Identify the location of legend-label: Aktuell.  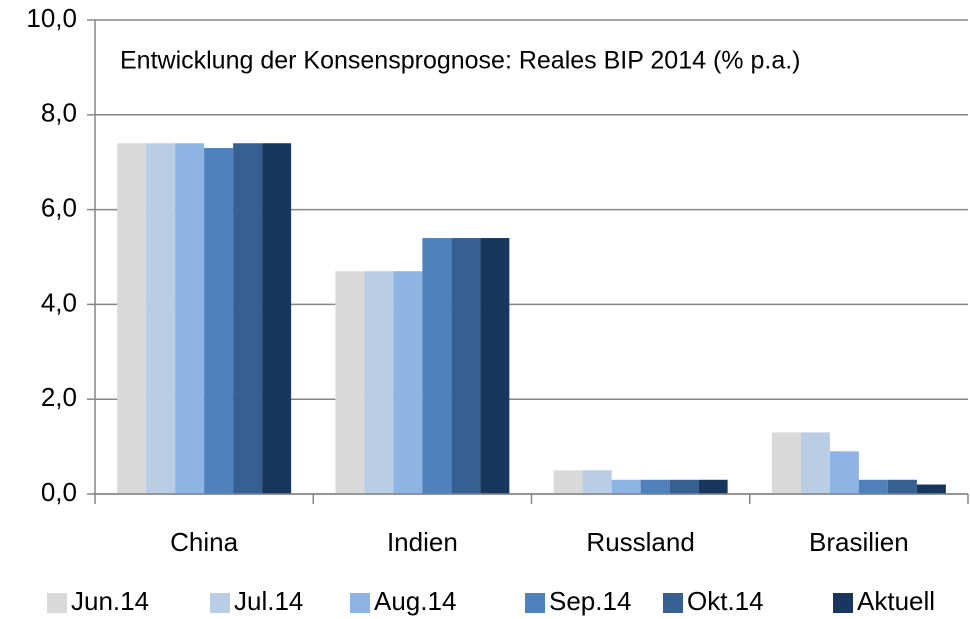
(896, 601).